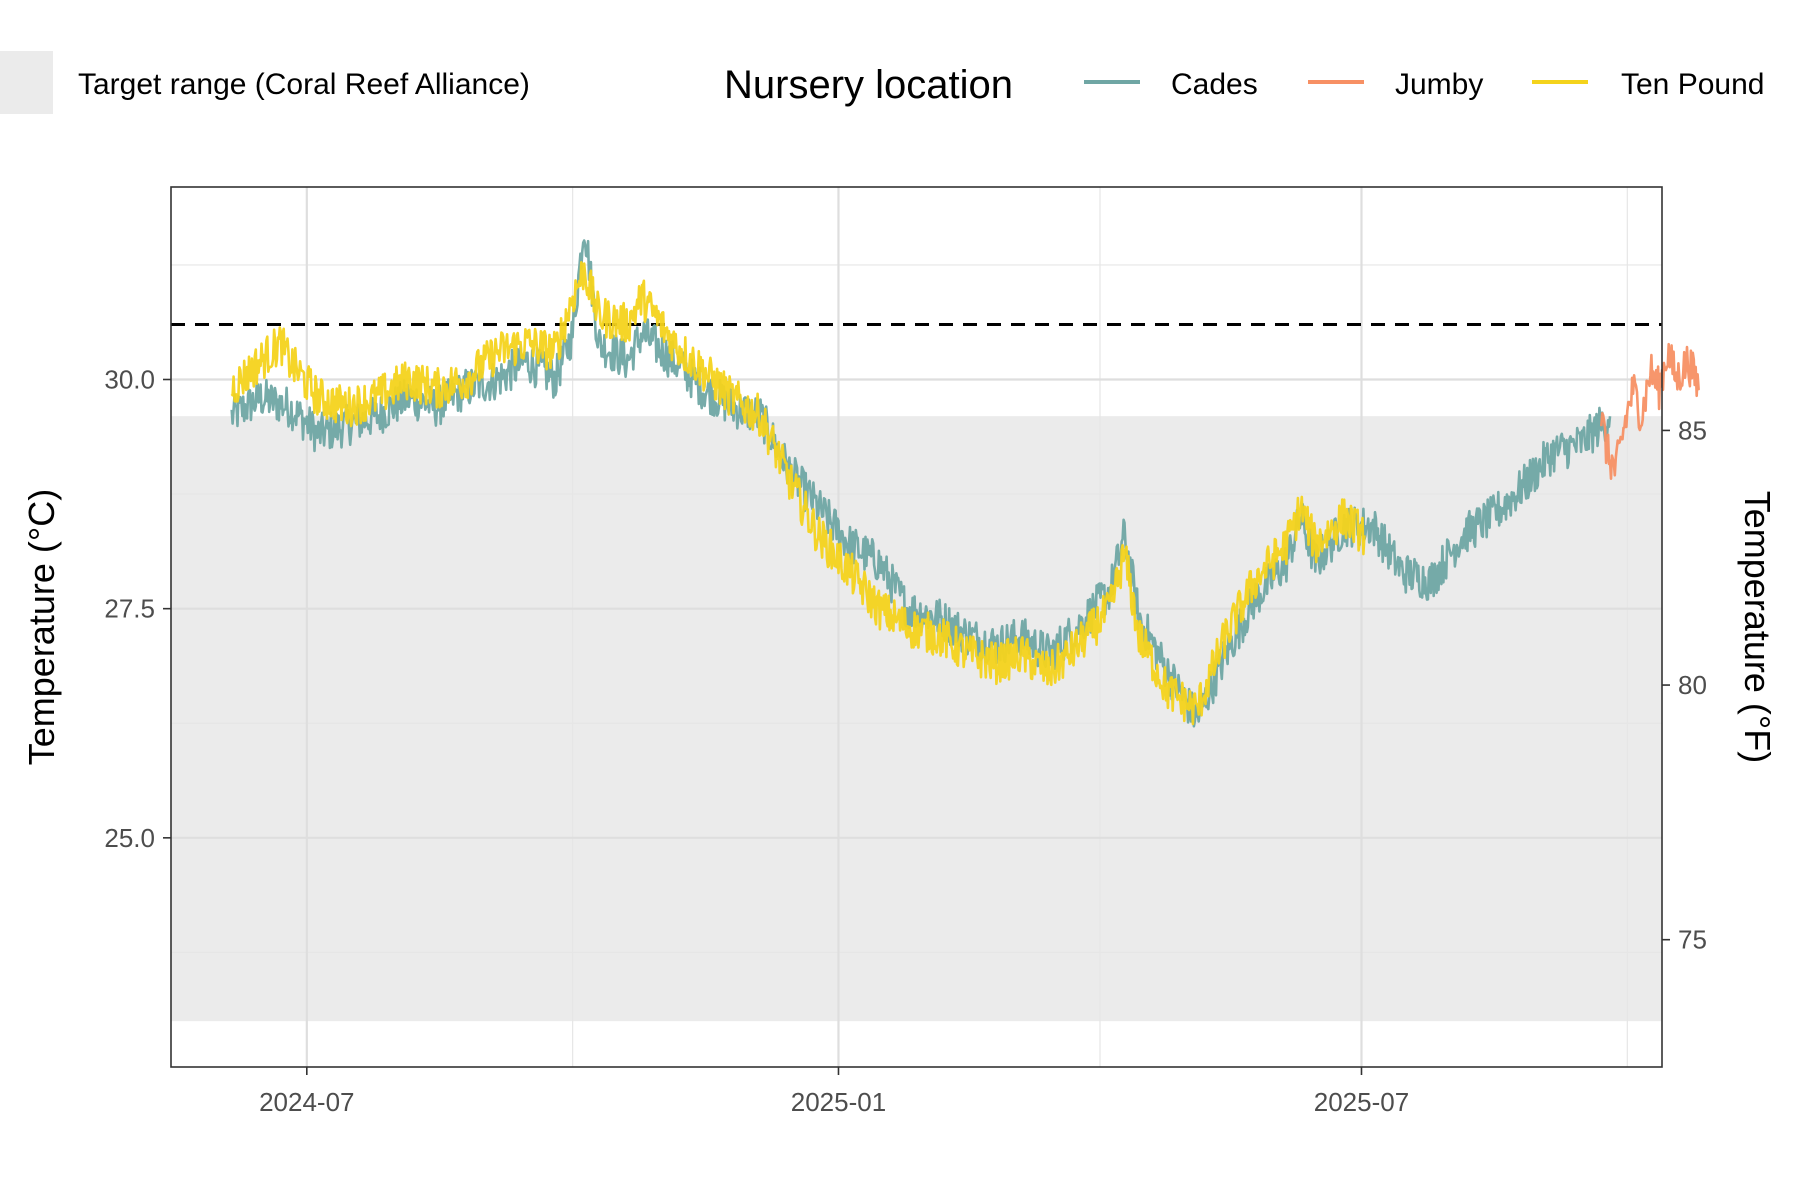 This screenshot has height=1200, width=1800. Describe the element at coordinates (1692, 940) in the screenshot. I see `y2-tick-label: 75` at that location.